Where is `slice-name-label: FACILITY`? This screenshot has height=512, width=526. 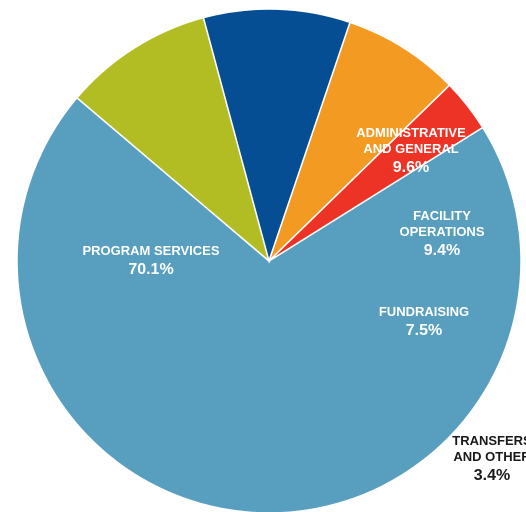 slice-name-label: FACILITY is located at coordinates (442, 215).